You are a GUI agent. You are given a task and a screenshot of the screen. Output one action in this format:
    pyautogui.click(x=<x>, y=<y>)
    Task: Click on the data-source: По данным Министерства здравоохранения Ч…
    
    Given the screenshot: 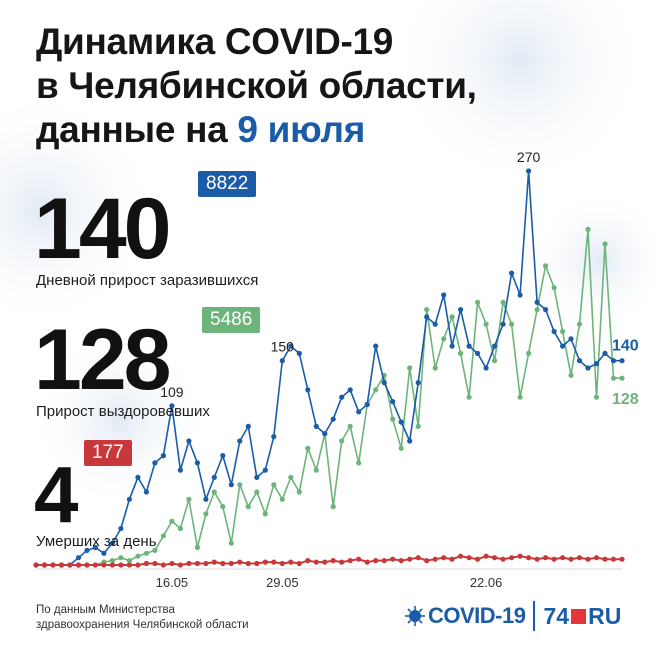 What is the action you would take?
    pyautogui.click(x=142, y=618)
    